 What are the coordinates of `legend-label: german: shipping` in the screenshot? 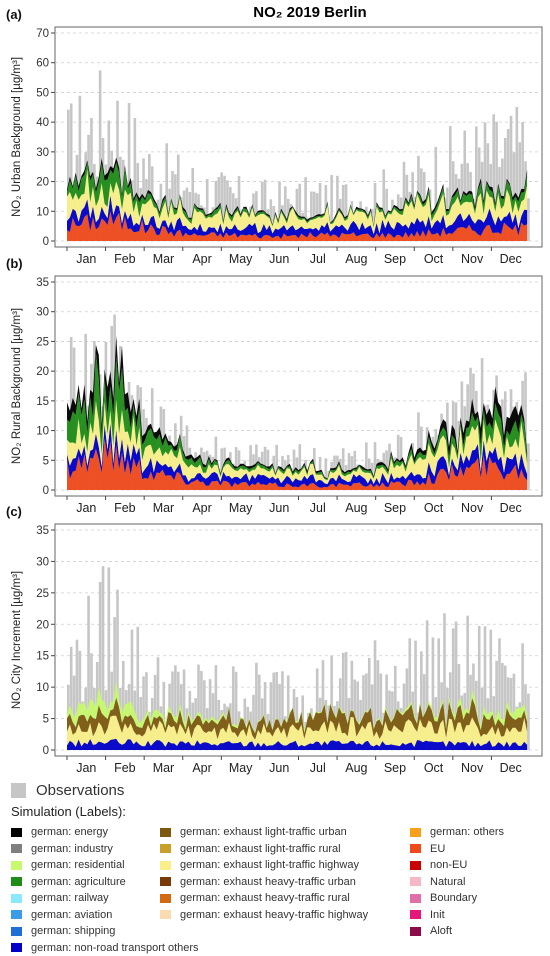 It's located at (73, 931).